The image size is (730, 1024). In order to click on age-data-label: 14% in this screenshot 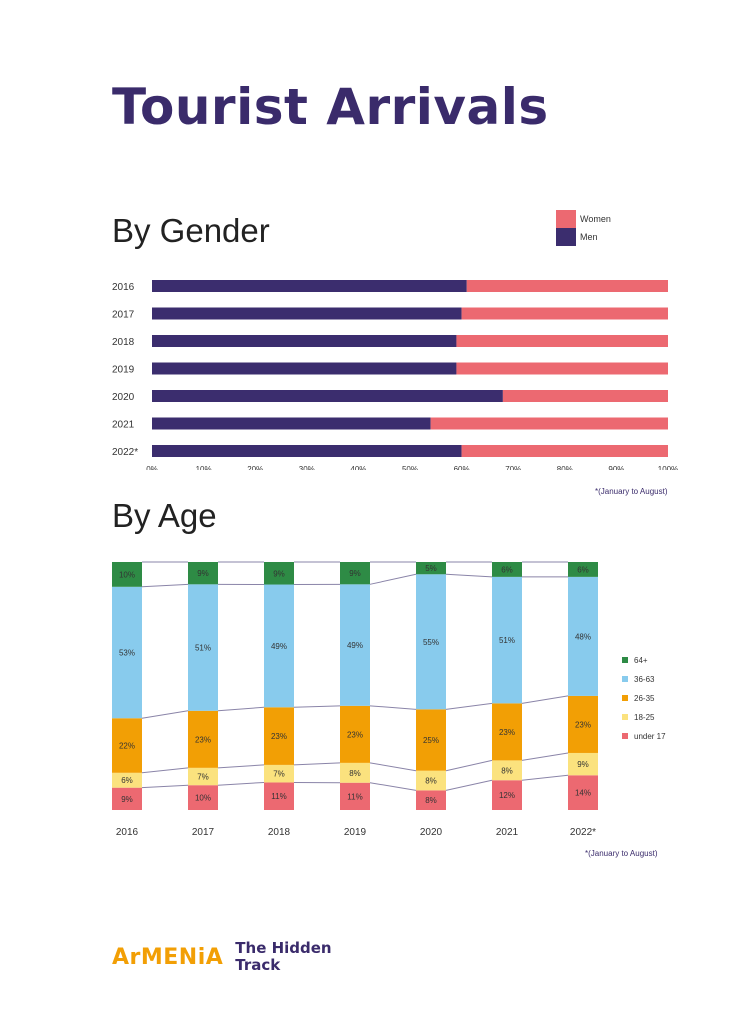, I will do `click(583, 793)`.